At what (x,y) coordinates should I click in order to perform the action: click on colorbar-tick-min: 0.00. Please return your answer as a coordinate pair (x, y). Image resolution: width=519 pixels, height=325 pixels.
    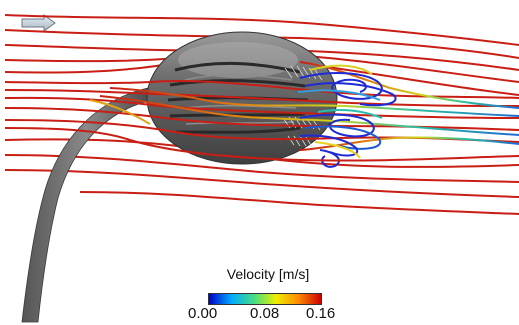
    Looking at the image, I should click on (203, 313).